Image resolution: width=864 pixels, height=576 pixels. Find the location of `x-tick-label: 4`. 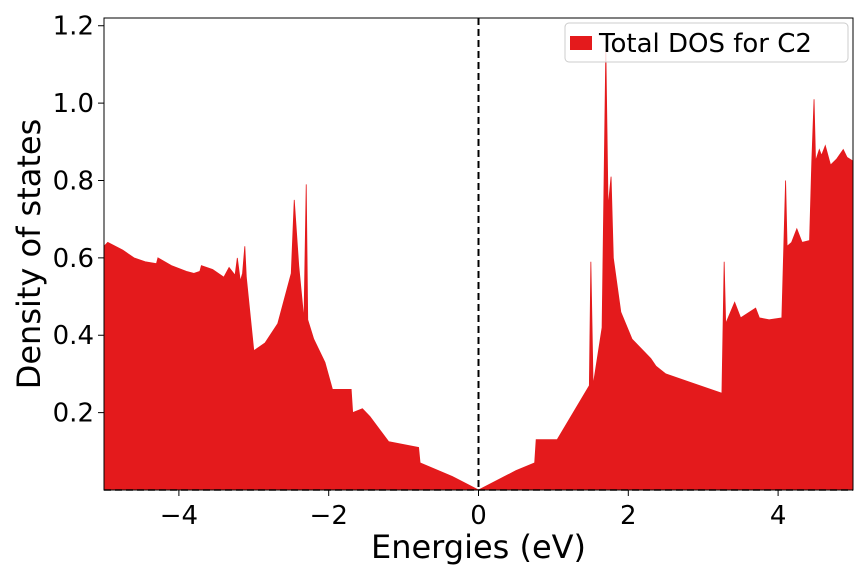

x-tick-label: 4 is located at coordinates (778, 516).